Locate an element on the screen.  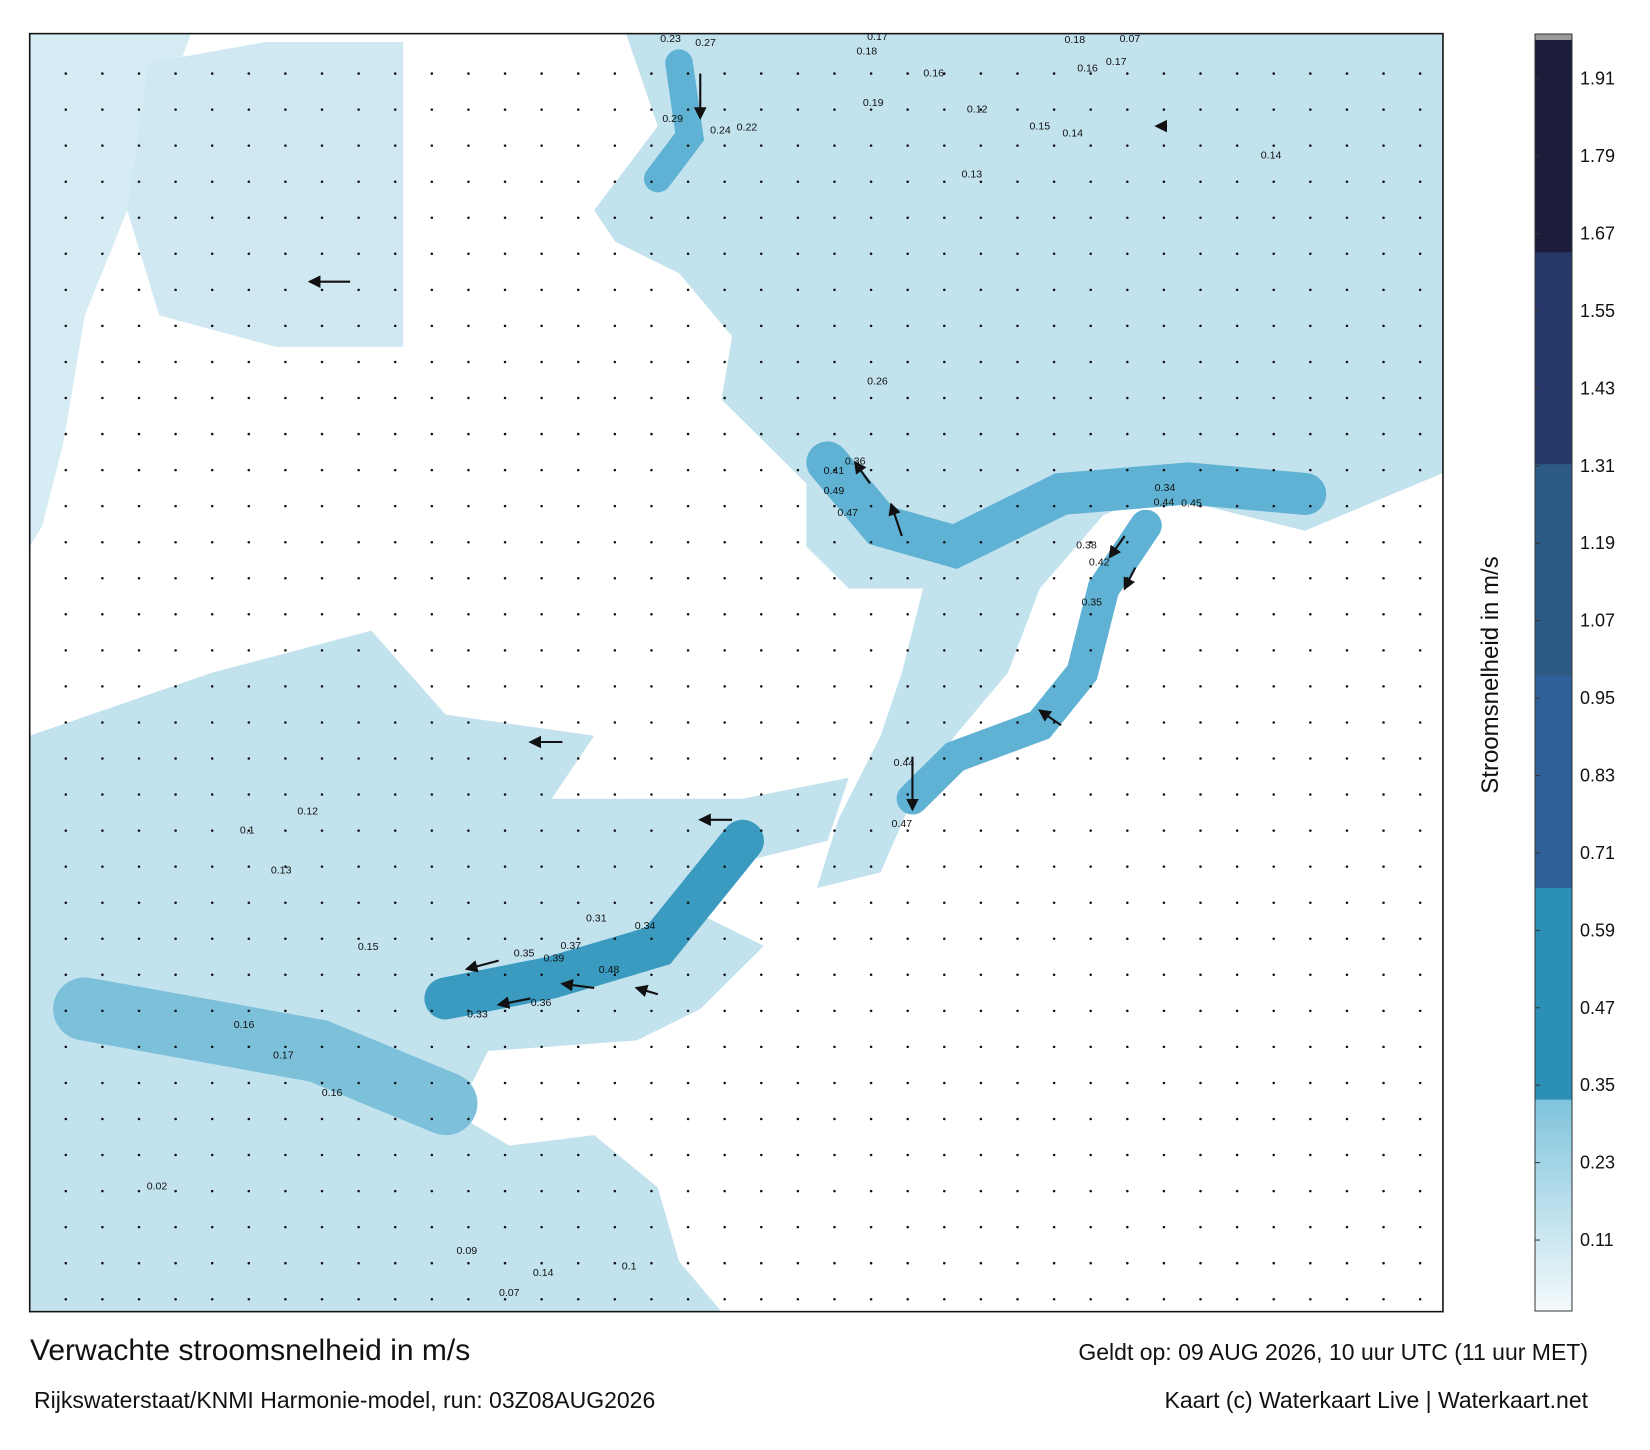
speed-label: 0.12 is located at coordinates (307, 812).